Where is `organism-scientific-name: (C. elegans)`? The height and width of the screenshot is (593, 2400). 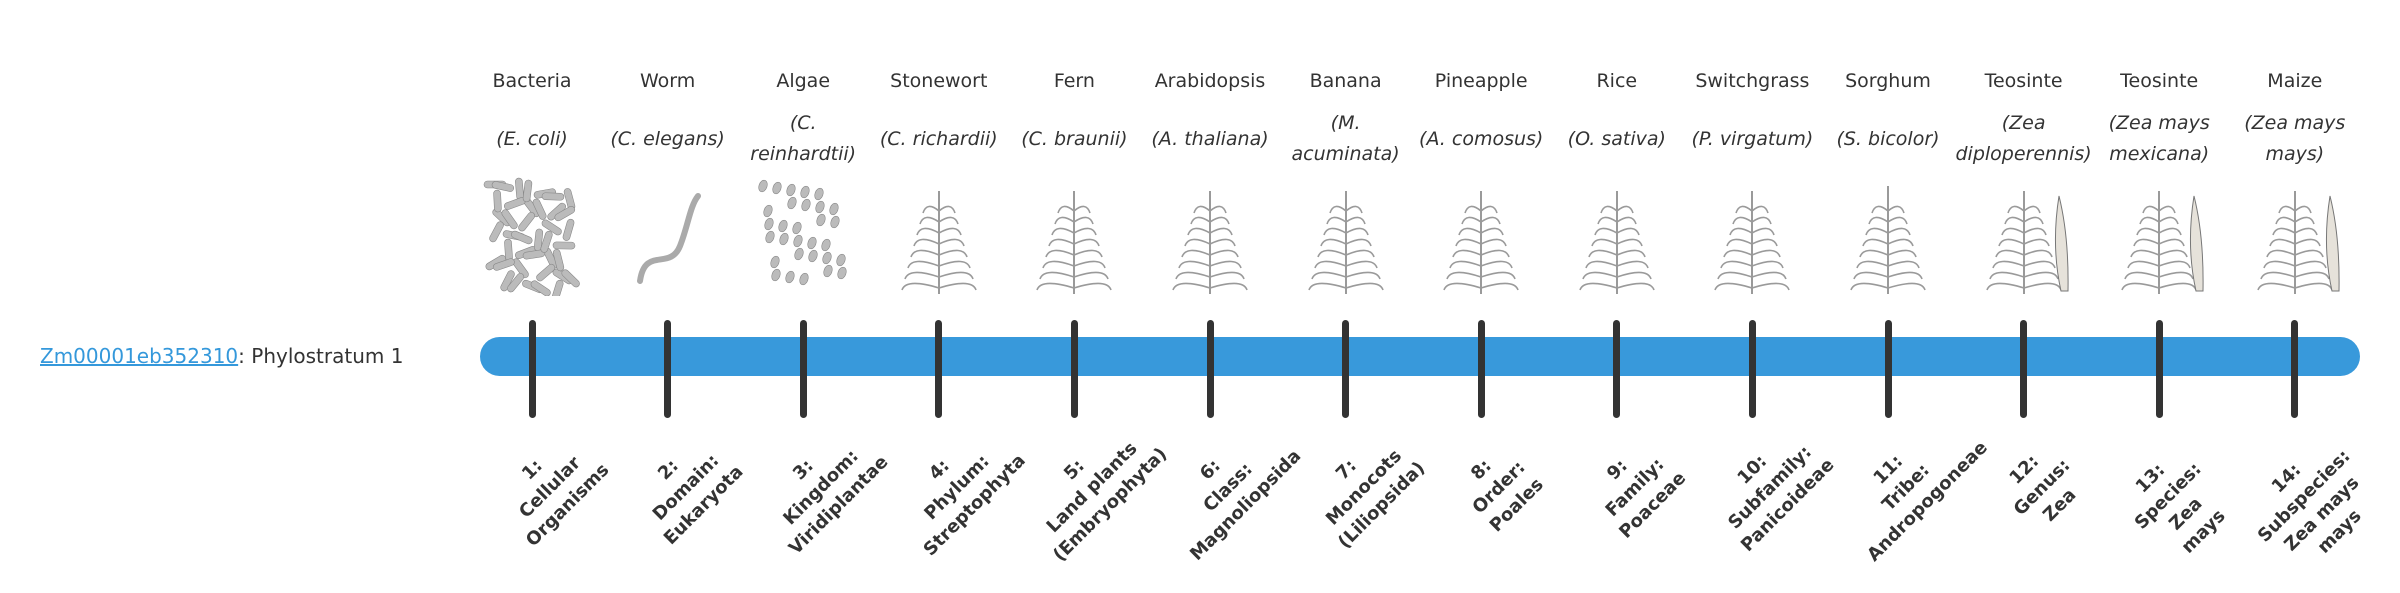
organism-scientific-name: (C. elegans) is located at coordinates (668, 139).